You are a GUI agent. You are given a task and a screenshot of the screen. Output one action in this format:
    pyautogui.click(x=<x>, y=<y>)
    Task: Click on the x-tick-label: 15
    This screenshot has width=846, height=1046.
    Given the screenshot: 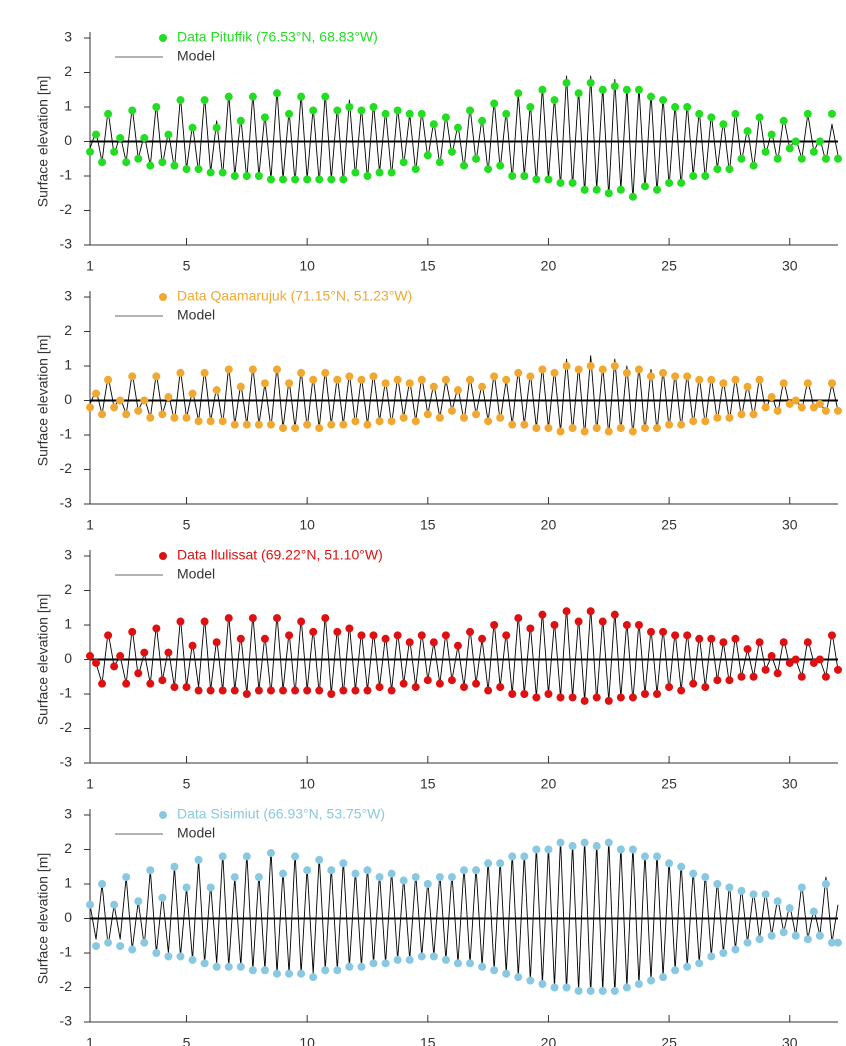 What is the action you would take?
    pyautogui.click(x=428, y=525)
    